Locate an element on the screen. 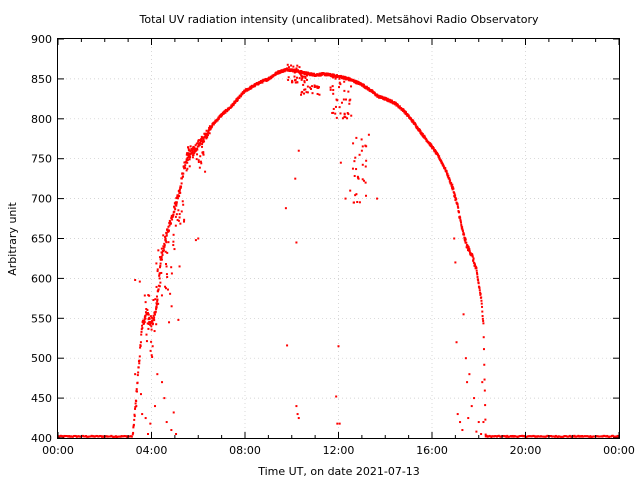  y-tick-label: 500 is located at coordinates (41, 358).